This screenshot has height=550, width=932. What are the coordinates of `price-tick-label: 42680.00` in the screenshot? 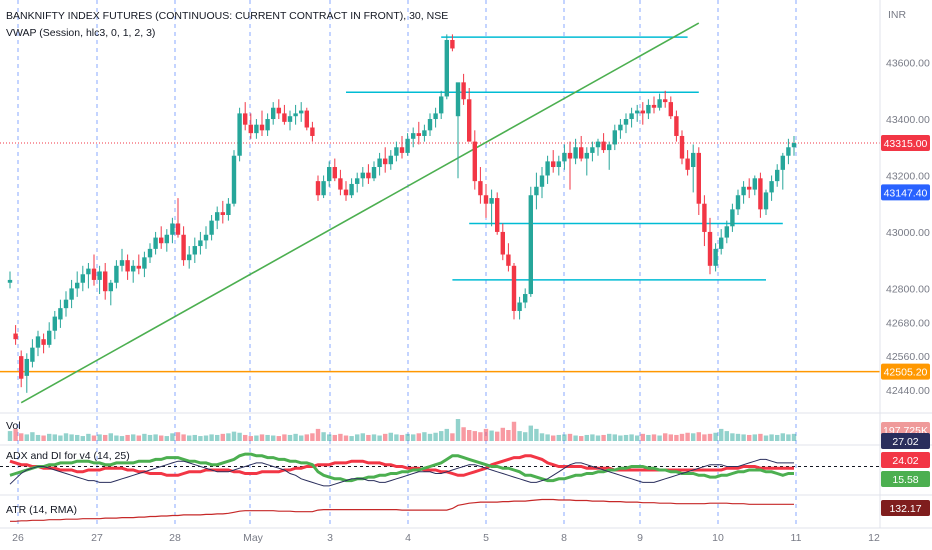 It's located at (908, 323).